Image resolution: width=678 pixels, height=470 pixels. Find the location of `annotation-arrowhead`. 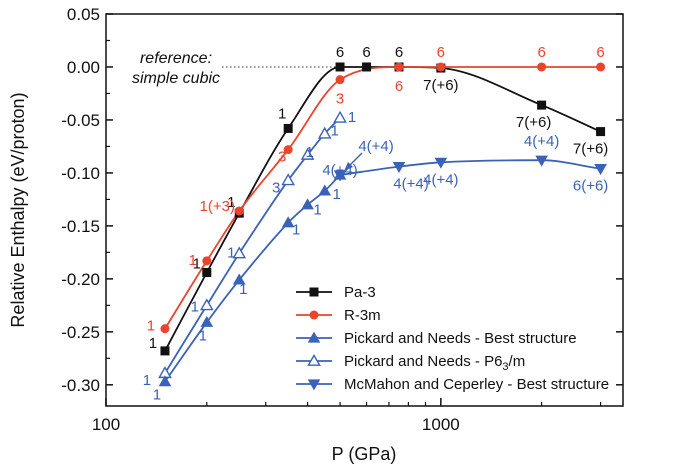

annotation-arrowhead is located at coordinates (349, 167).